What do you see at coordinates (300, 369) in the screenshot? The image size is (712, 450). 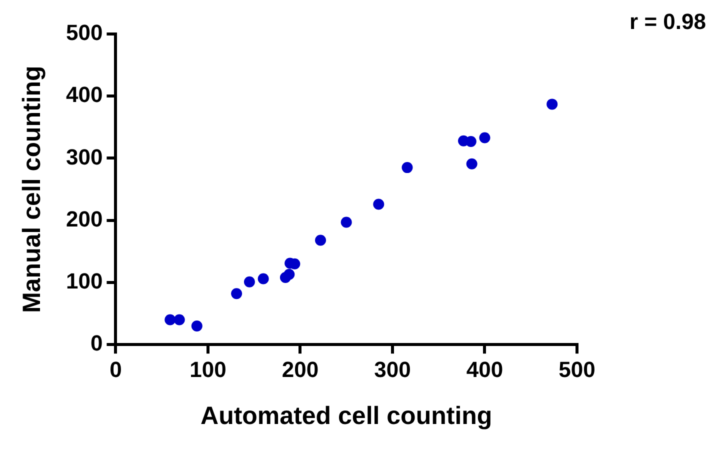 I see `x-tick-label: 200` at bounding box center [300, 369].